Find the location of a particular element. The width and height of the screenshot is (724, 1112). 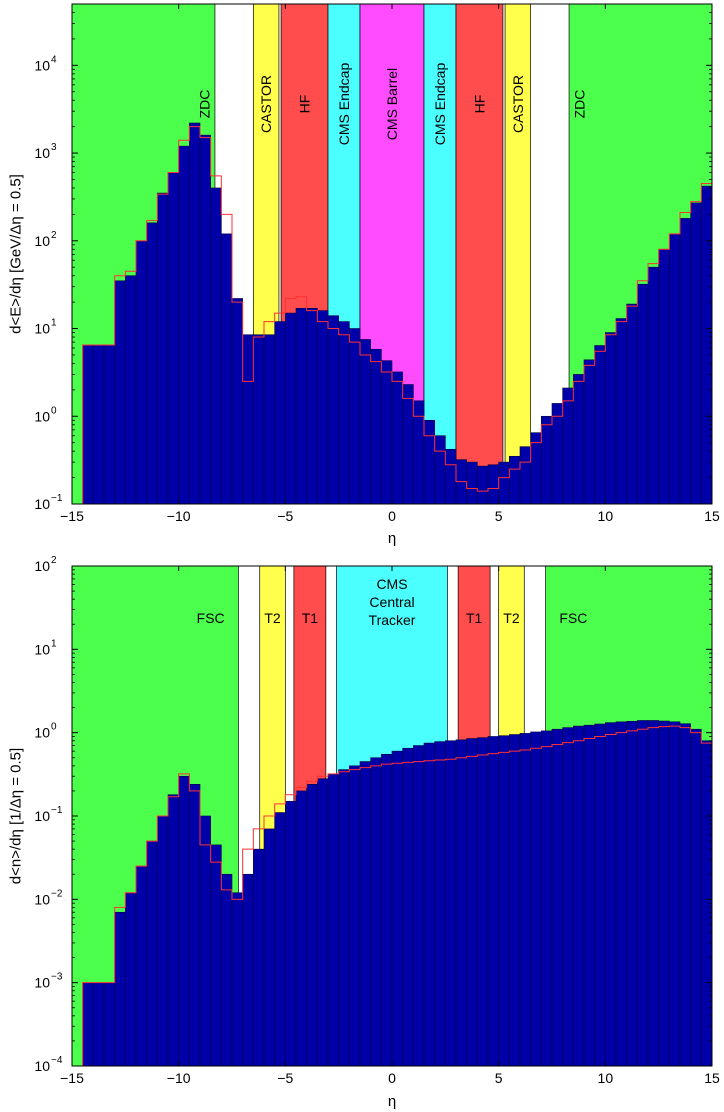

region-label: CMS Barrel is located at coordinates (392, 104).